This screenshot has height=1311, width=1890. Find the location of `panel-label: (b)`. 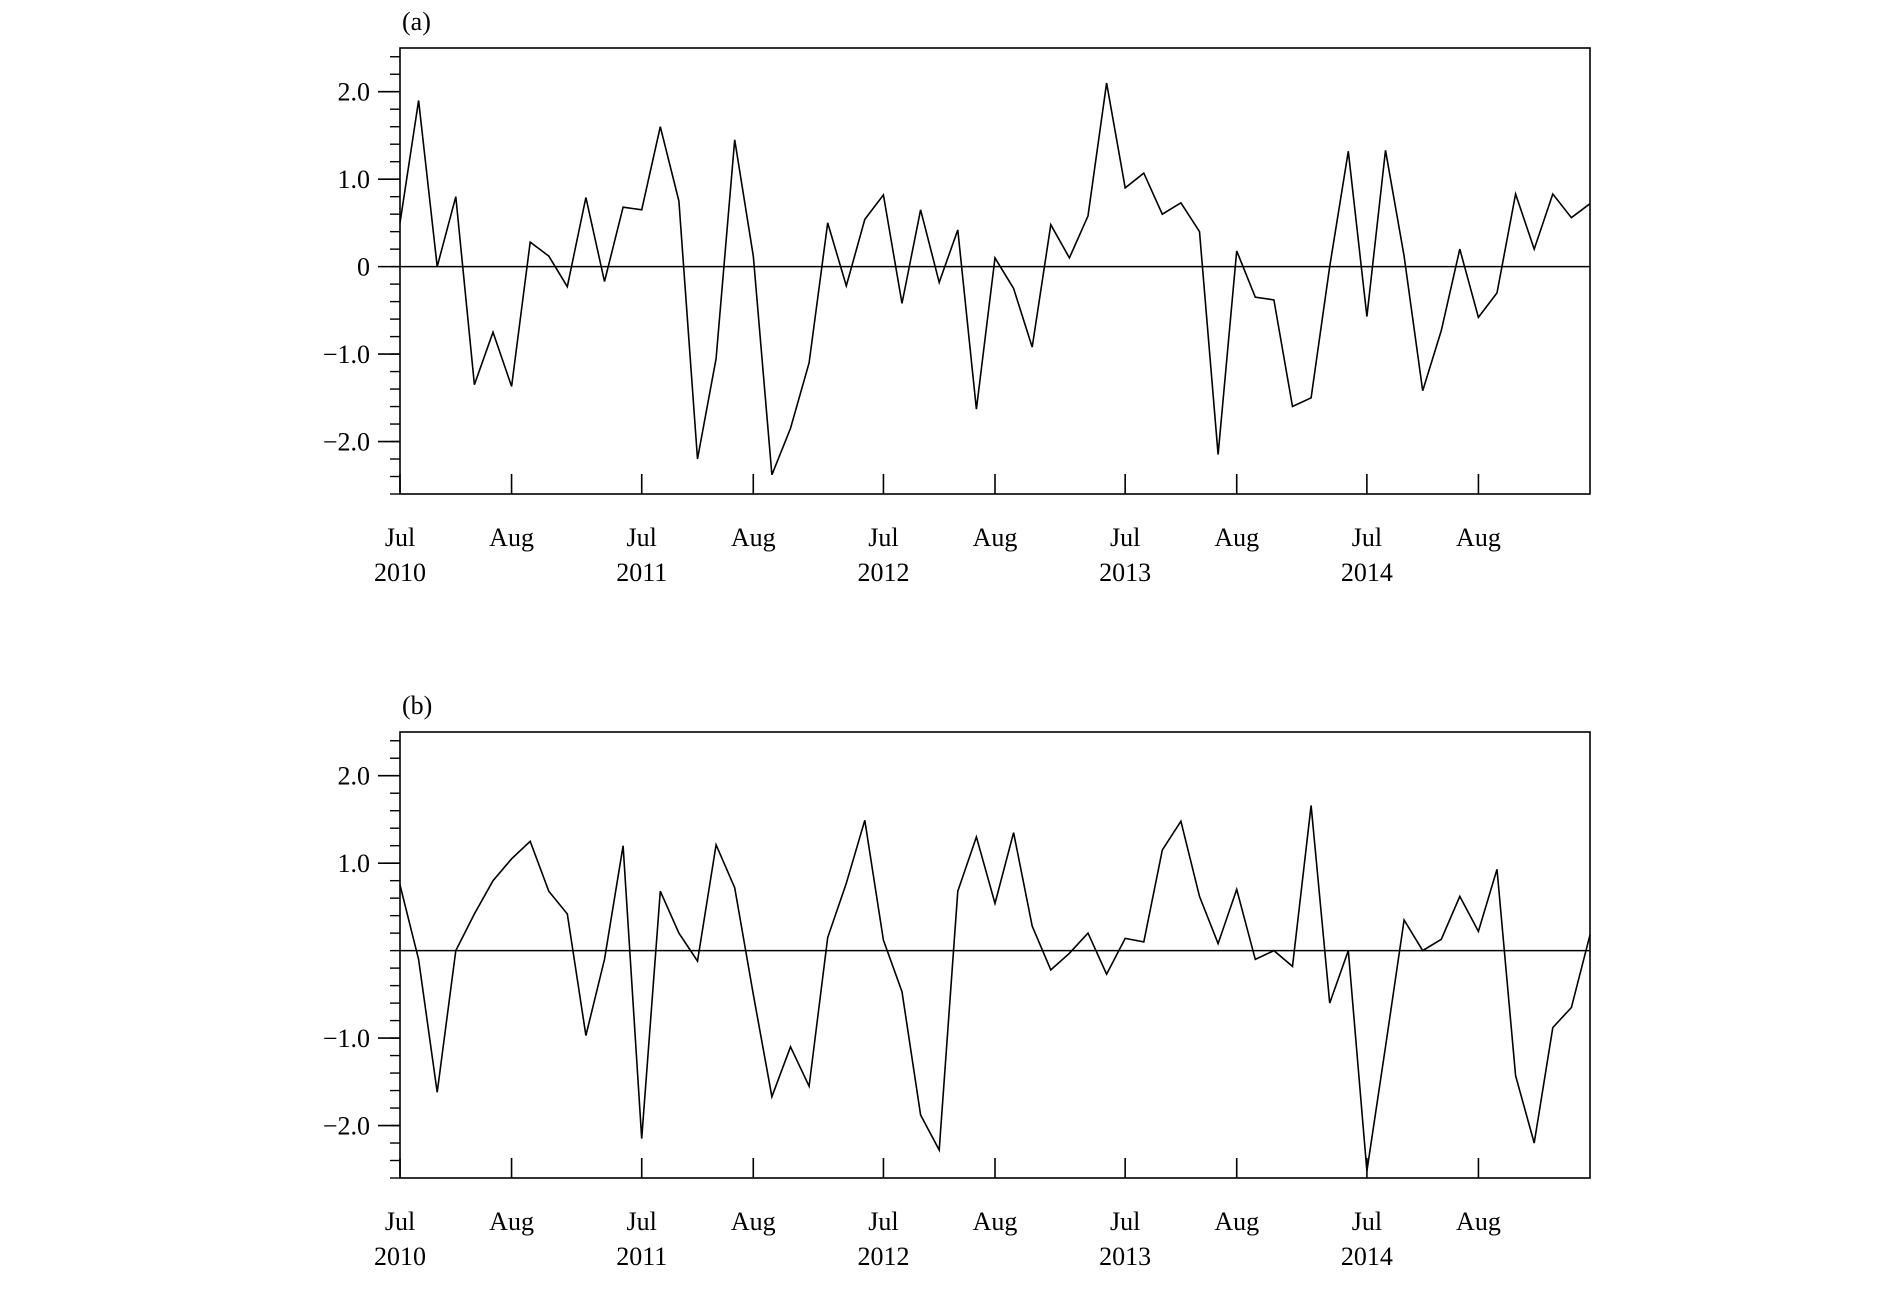

panel-label: (b) is located at coordinates (417, 705).